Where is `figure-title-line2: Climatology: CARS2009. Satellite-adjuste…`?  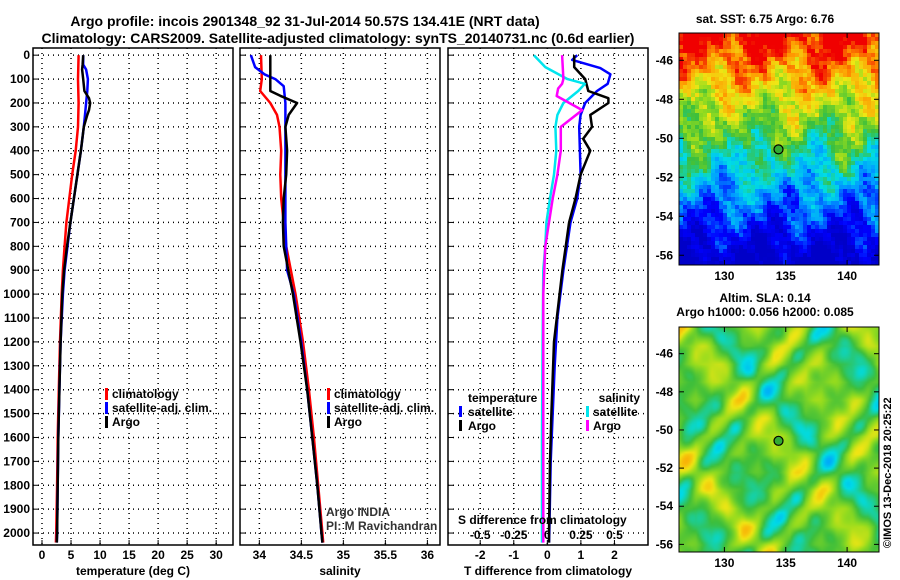 figure-title-line2: Climatology: CARS2009. Satellite-adjuste… is located at coordinates (338, 38).